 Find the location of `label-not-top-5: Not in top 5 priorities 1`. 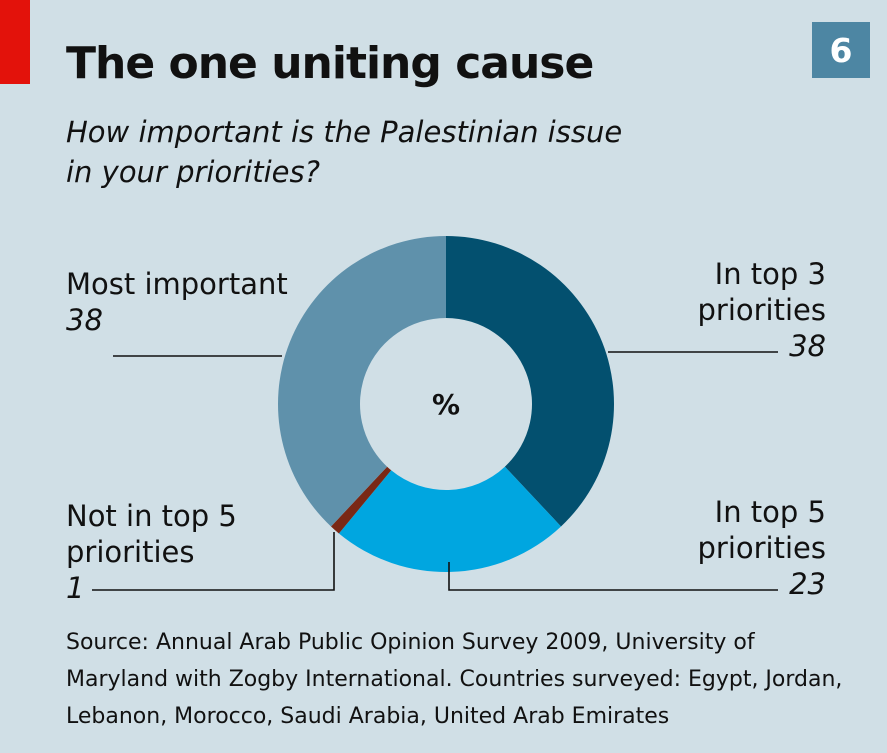

label-not-top-5: Not in top 5 priorities 1 is located at coordinates (161, 552).